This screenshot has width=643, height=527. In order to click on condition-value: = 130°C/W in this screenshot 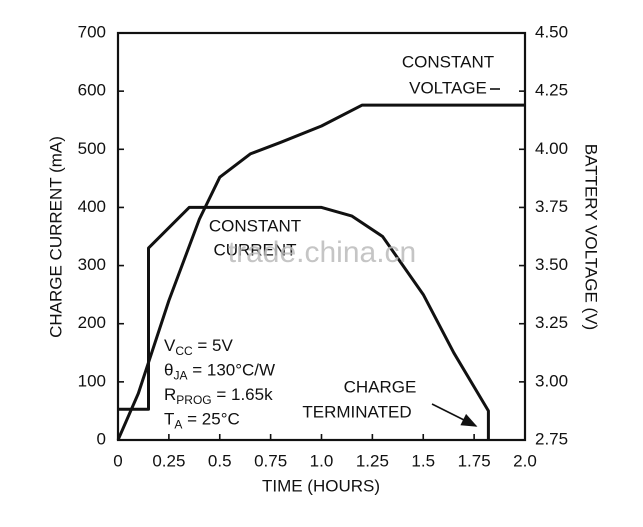, I will do `click(231, 370)`.